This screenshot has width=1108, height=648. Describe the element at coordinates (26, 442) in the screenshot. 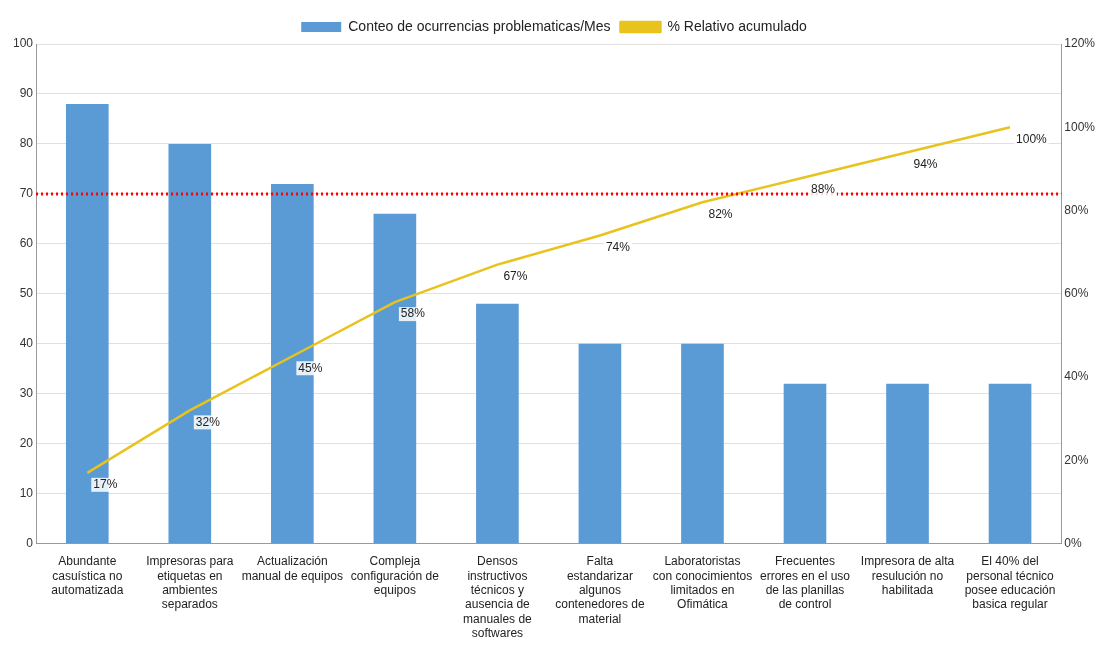

I see `y-tick-label: 20` at that location.